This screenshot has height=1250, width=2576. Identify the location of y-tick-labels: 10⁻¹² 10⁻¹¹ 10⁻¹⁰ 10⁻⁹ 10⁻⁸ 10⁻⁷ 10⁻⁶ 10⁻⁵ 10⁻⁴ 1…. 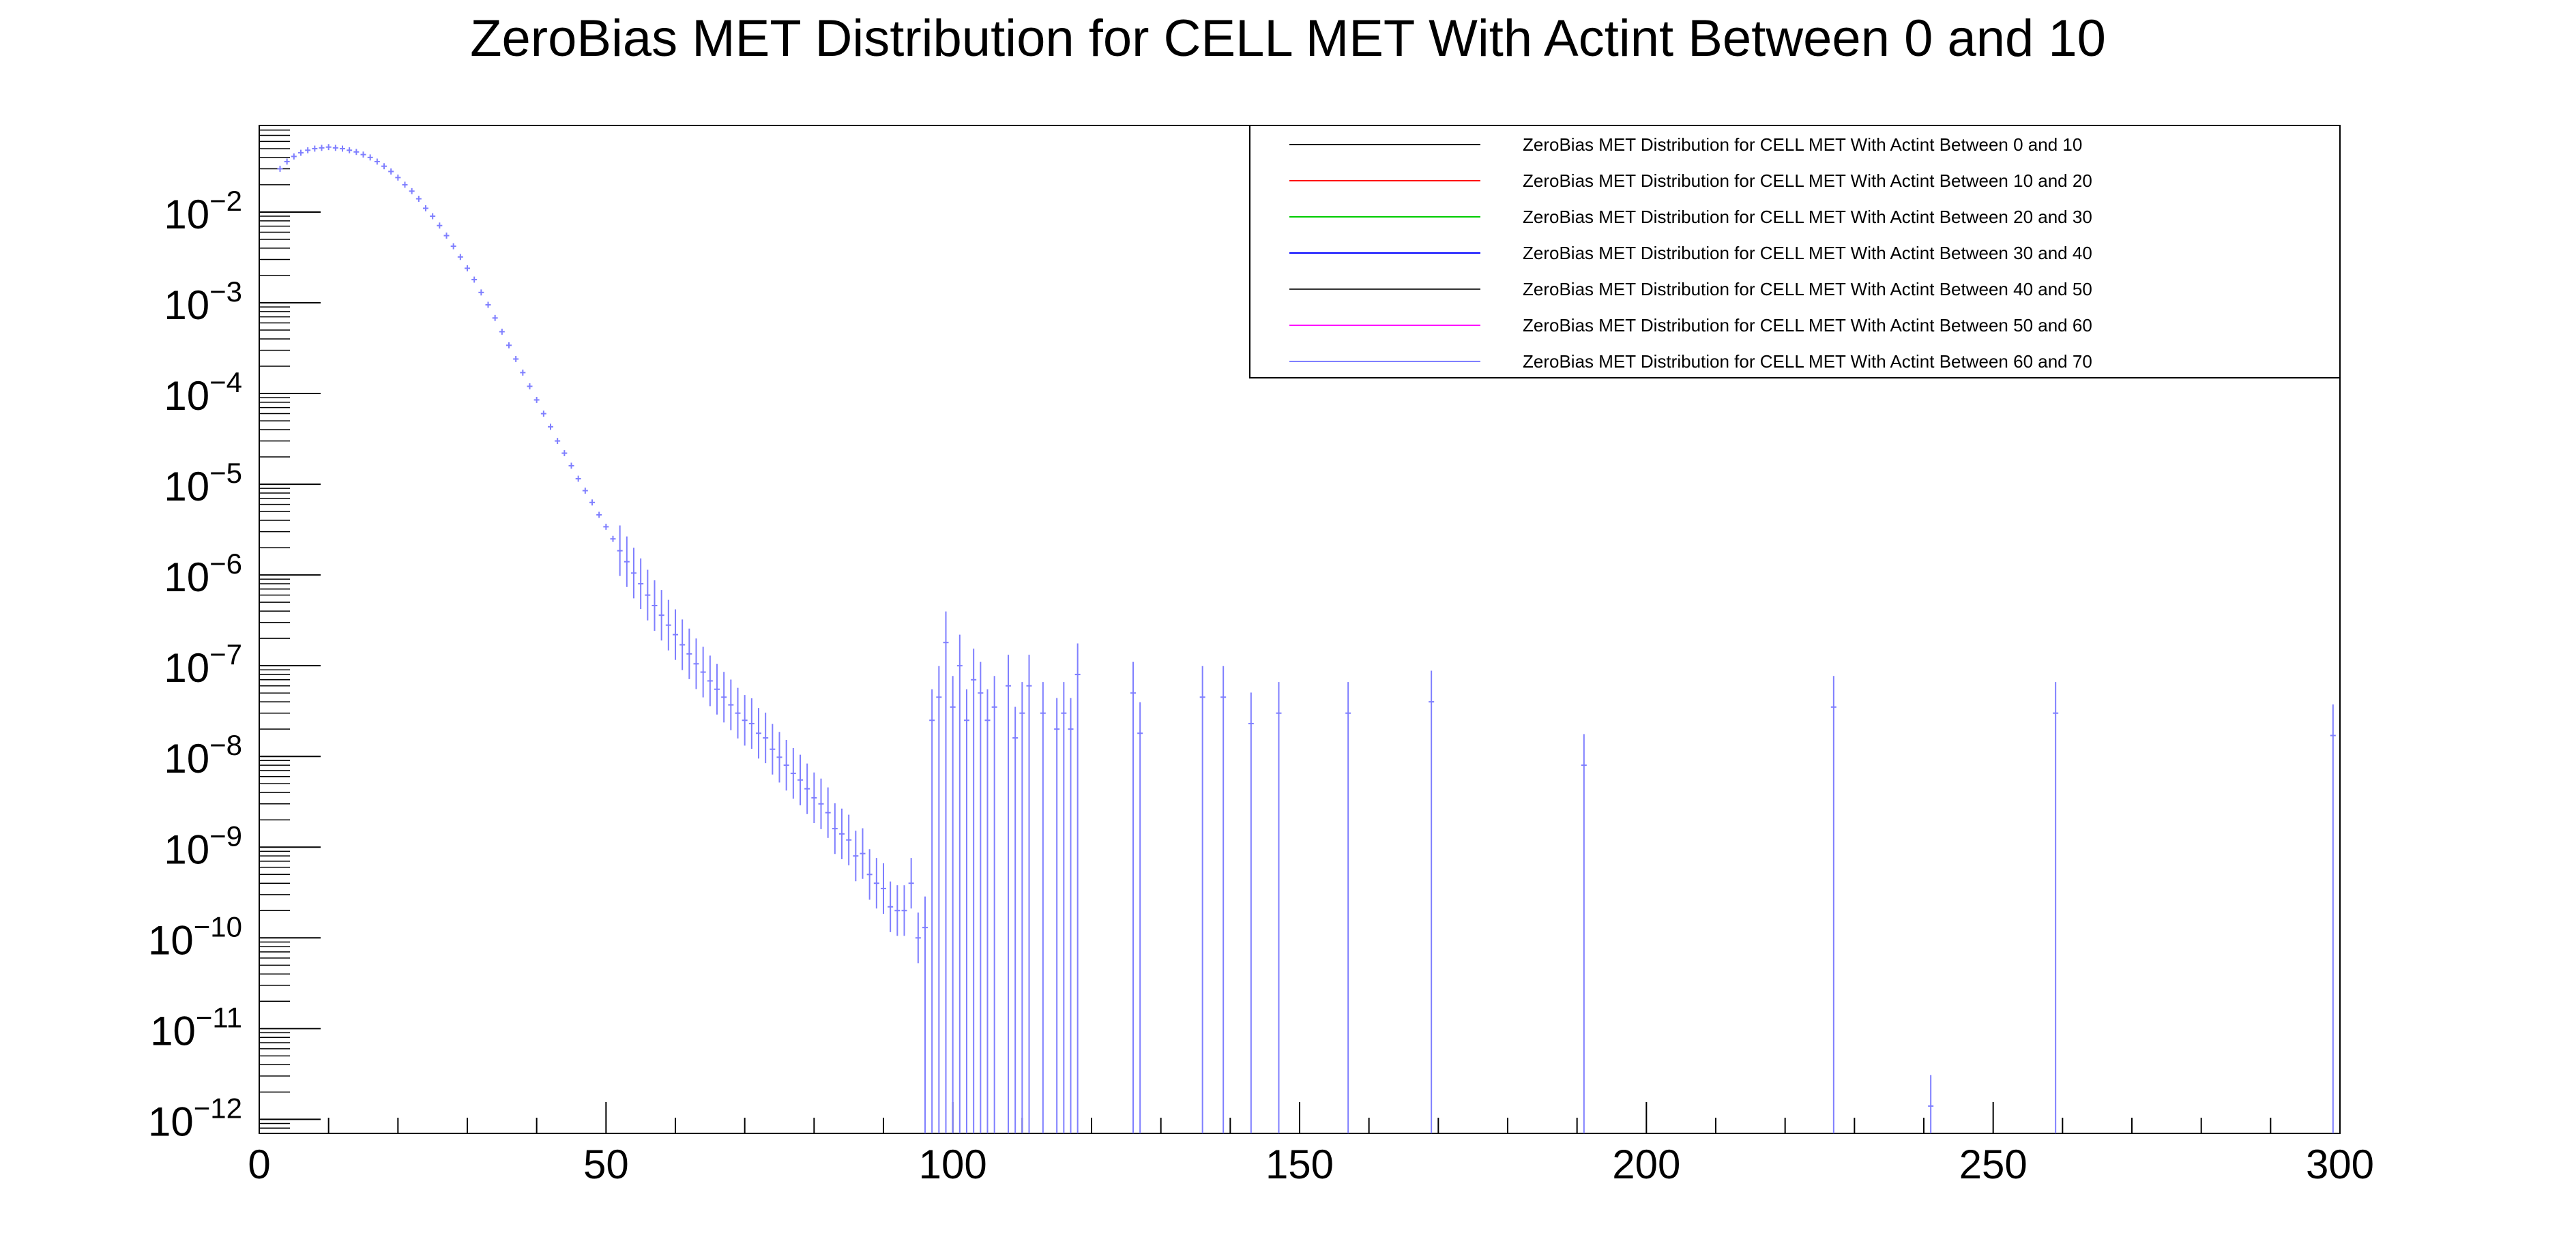
(195, 664).